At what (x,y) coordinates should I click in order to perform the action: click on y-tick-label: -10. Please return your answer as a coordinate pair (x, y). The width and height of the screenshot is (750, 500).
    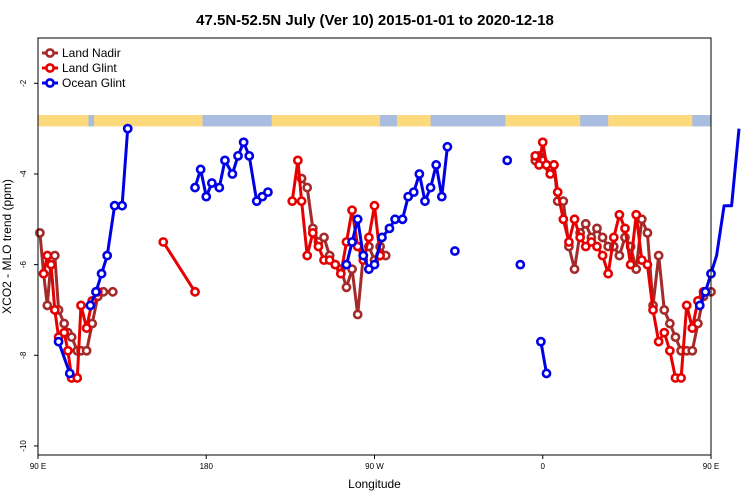
    Looking at the image, I should click on (23, 446).